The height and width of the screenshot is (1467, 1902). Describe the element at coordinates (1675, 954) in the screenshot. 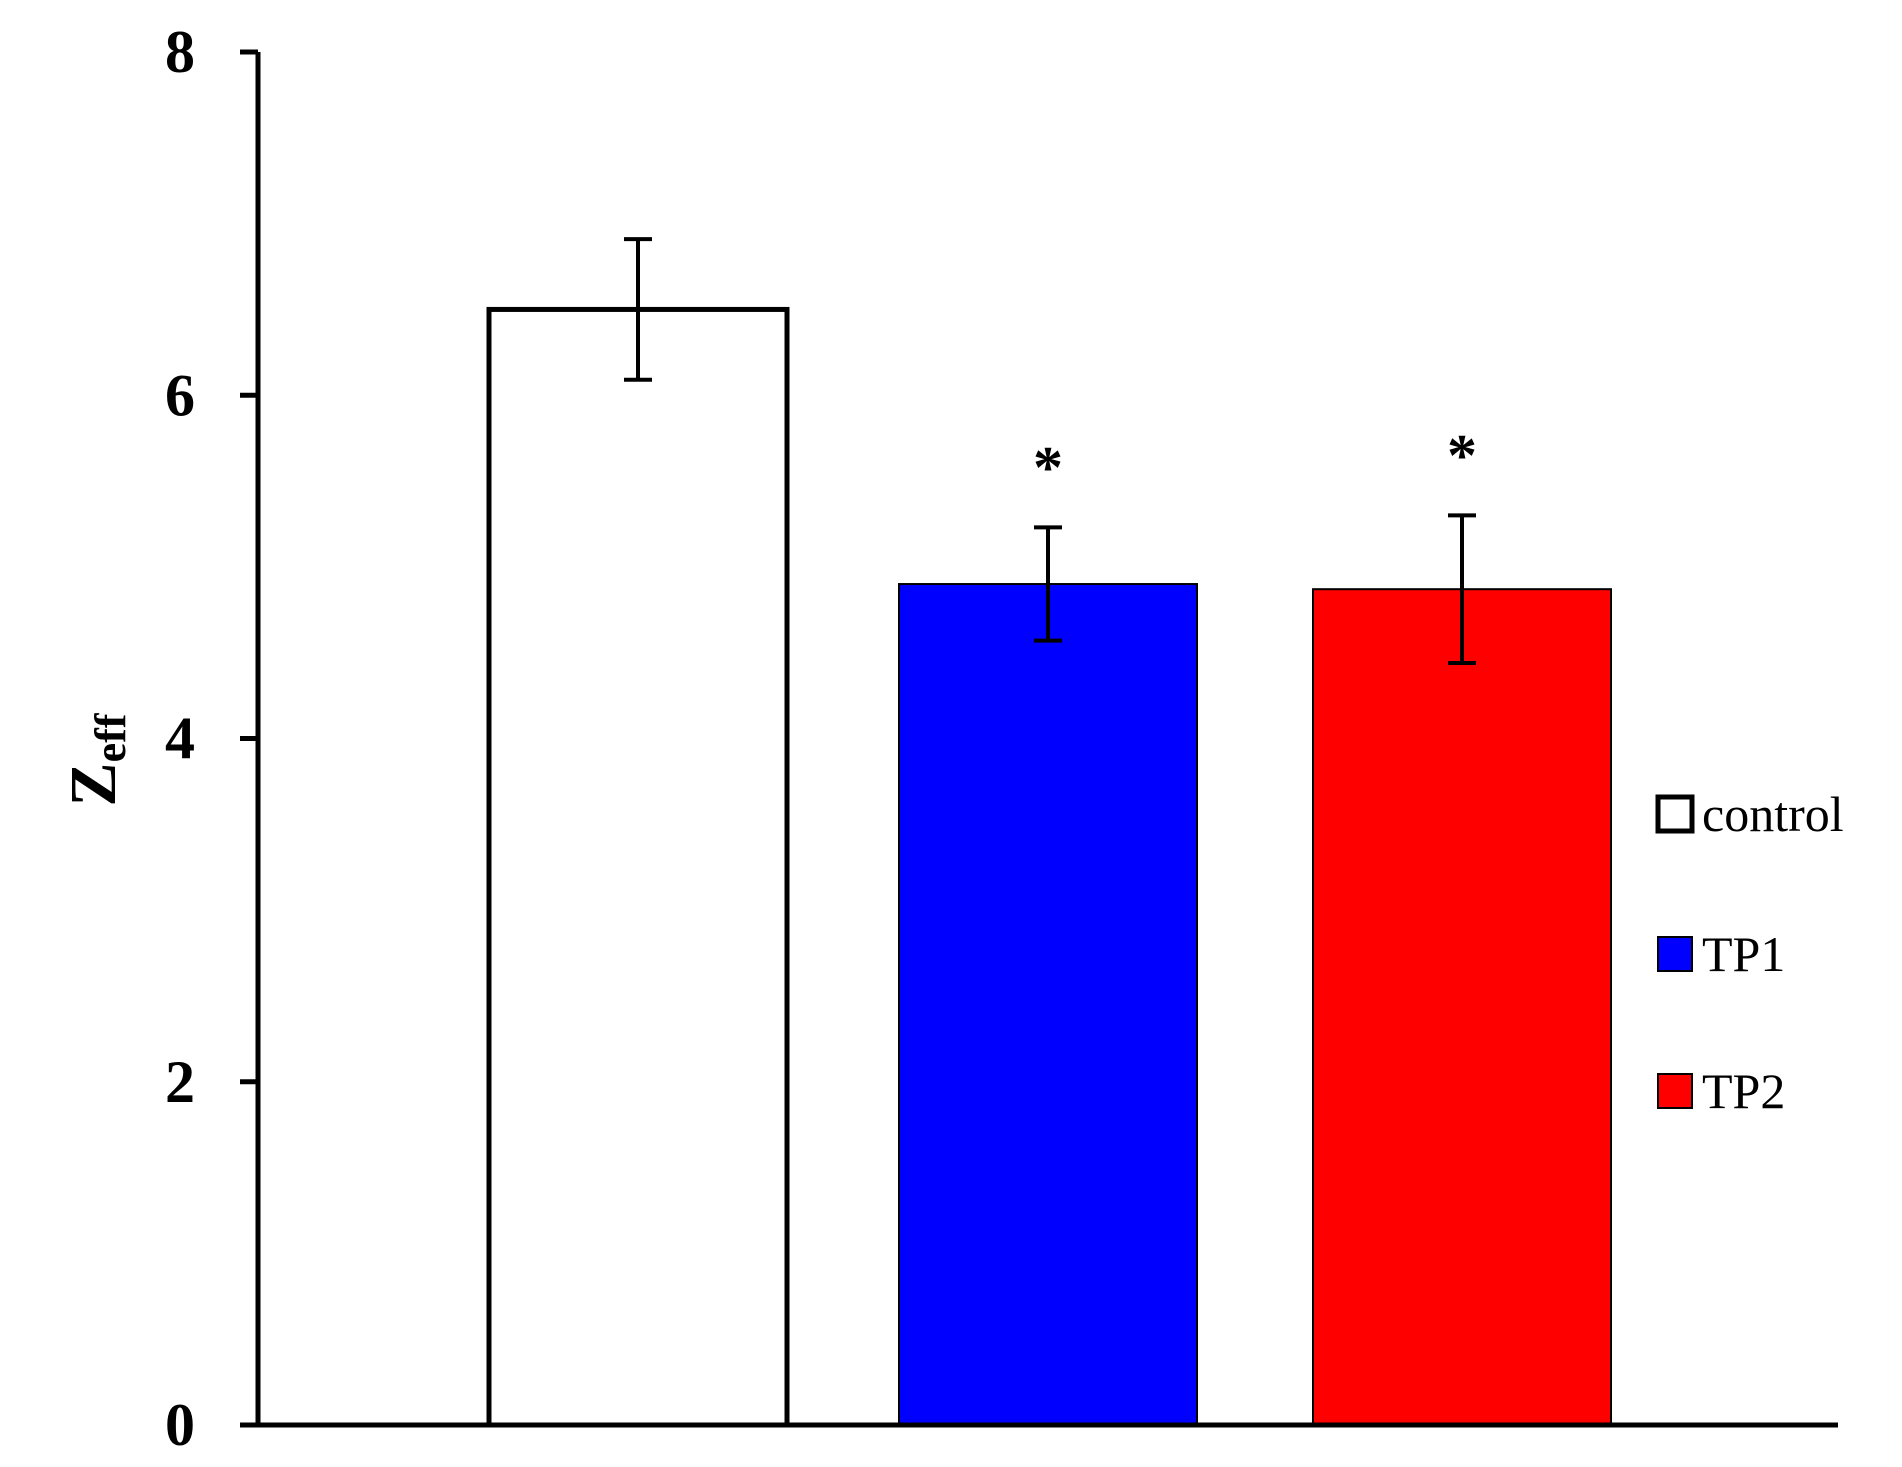

I see `legend-swatch-tp1` at that location.